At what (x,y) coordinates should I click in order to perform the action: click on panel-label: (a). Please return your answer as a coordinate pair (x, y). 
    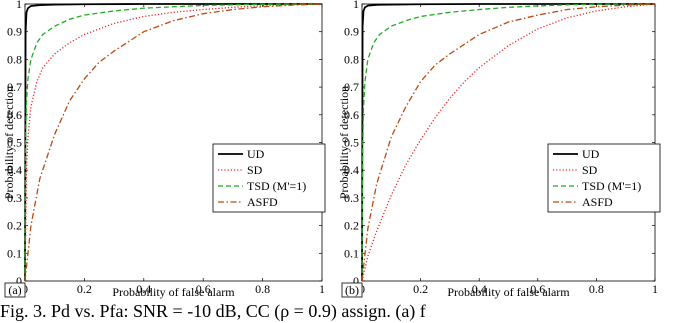
    Looking at the image, I should click on (14, 290).